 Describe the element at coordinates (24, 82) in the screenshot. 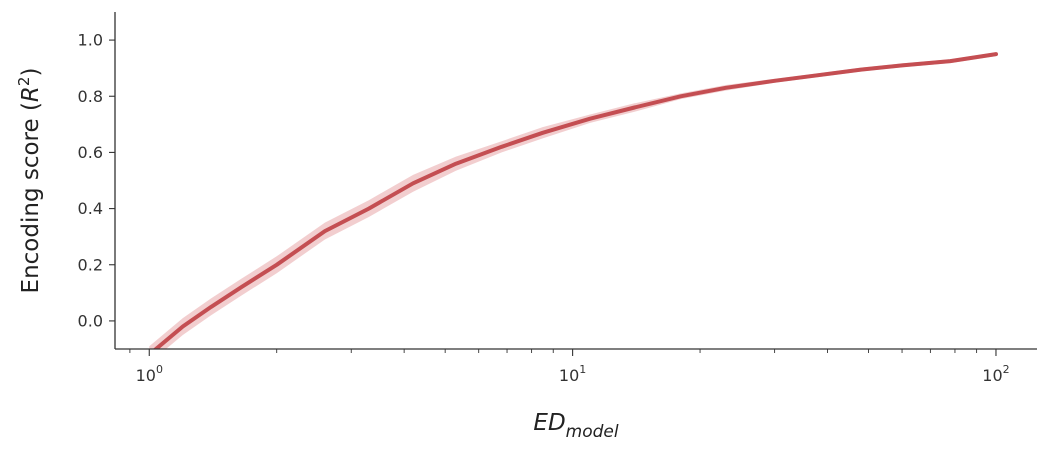

I see `y-axis-title-exponent: 2` at that location.